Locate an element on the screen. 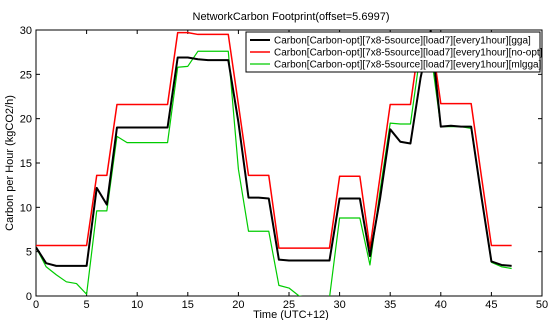  y-tick-label: 30 is located at coordinates (26, 31).